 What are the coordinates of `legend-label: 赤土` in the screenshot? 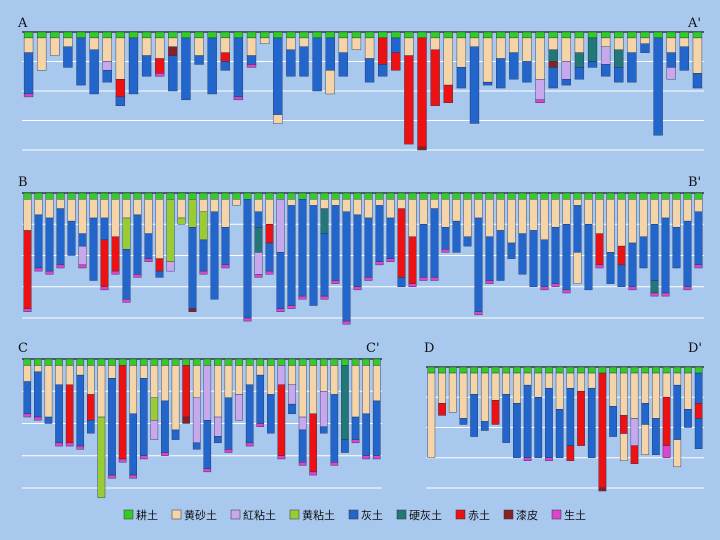 It's located at (479, 515).